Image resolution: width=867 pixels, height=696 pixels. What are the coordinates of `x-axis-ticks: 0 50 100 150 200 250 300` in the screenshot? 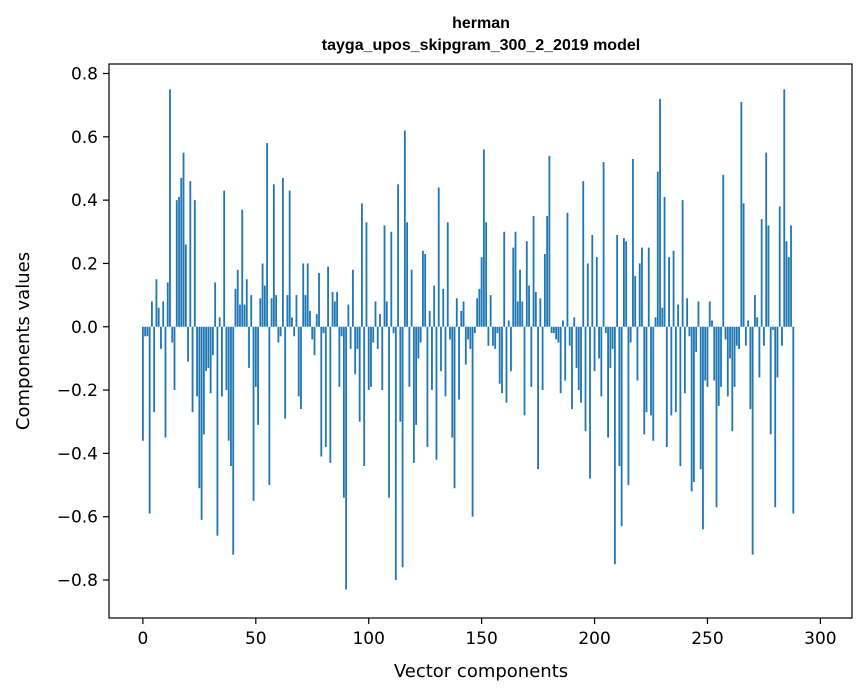 It's located at (487, 633).